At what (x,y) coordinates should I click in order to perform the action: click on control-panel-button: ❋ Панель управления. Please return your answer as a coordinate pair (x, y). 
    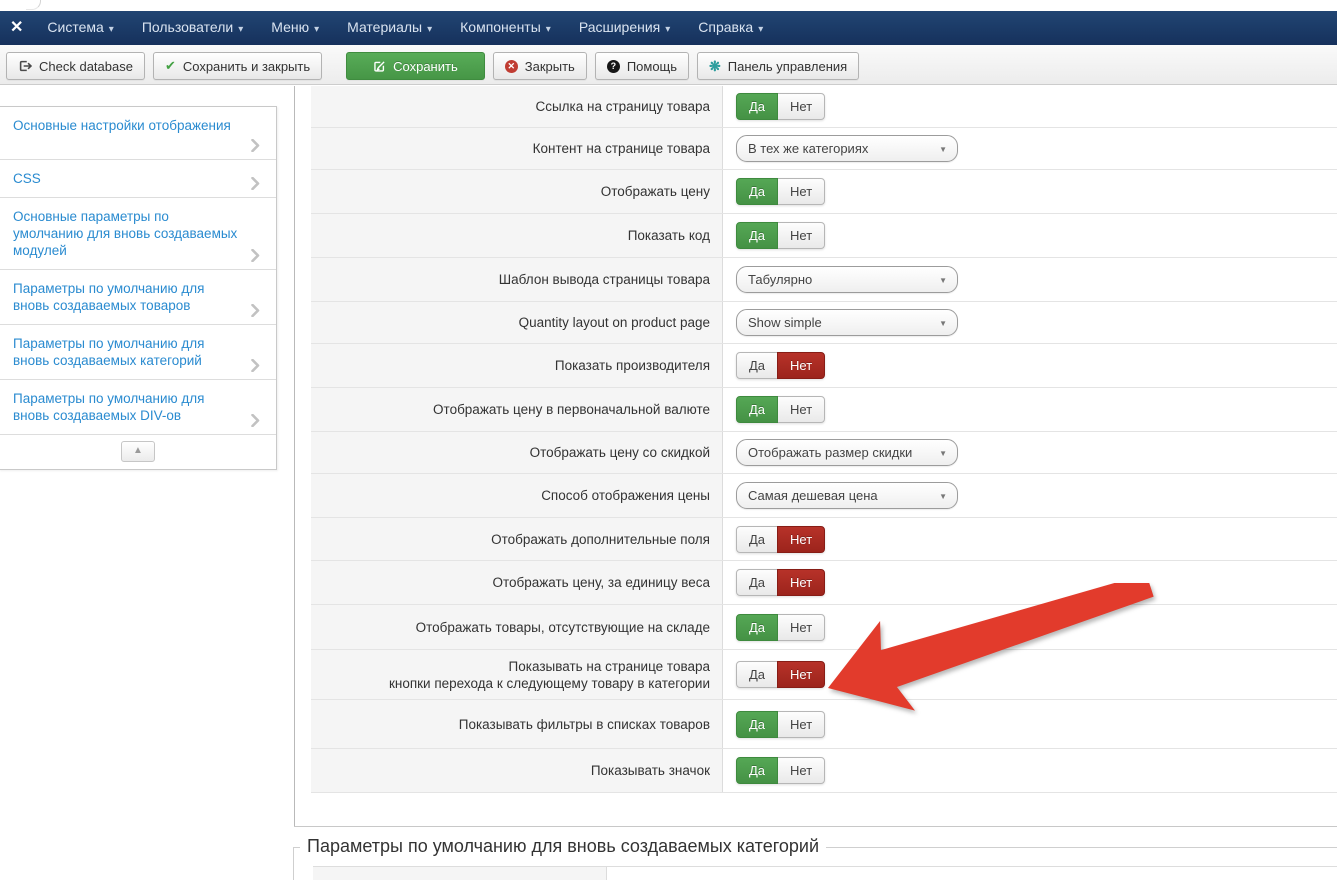
    Looking at the image, I should click on (778, 66).